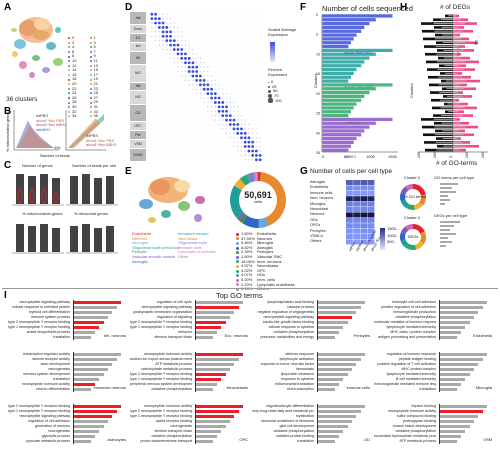  I want to click on go-term-label: neurogenesis, so click(181, 426).